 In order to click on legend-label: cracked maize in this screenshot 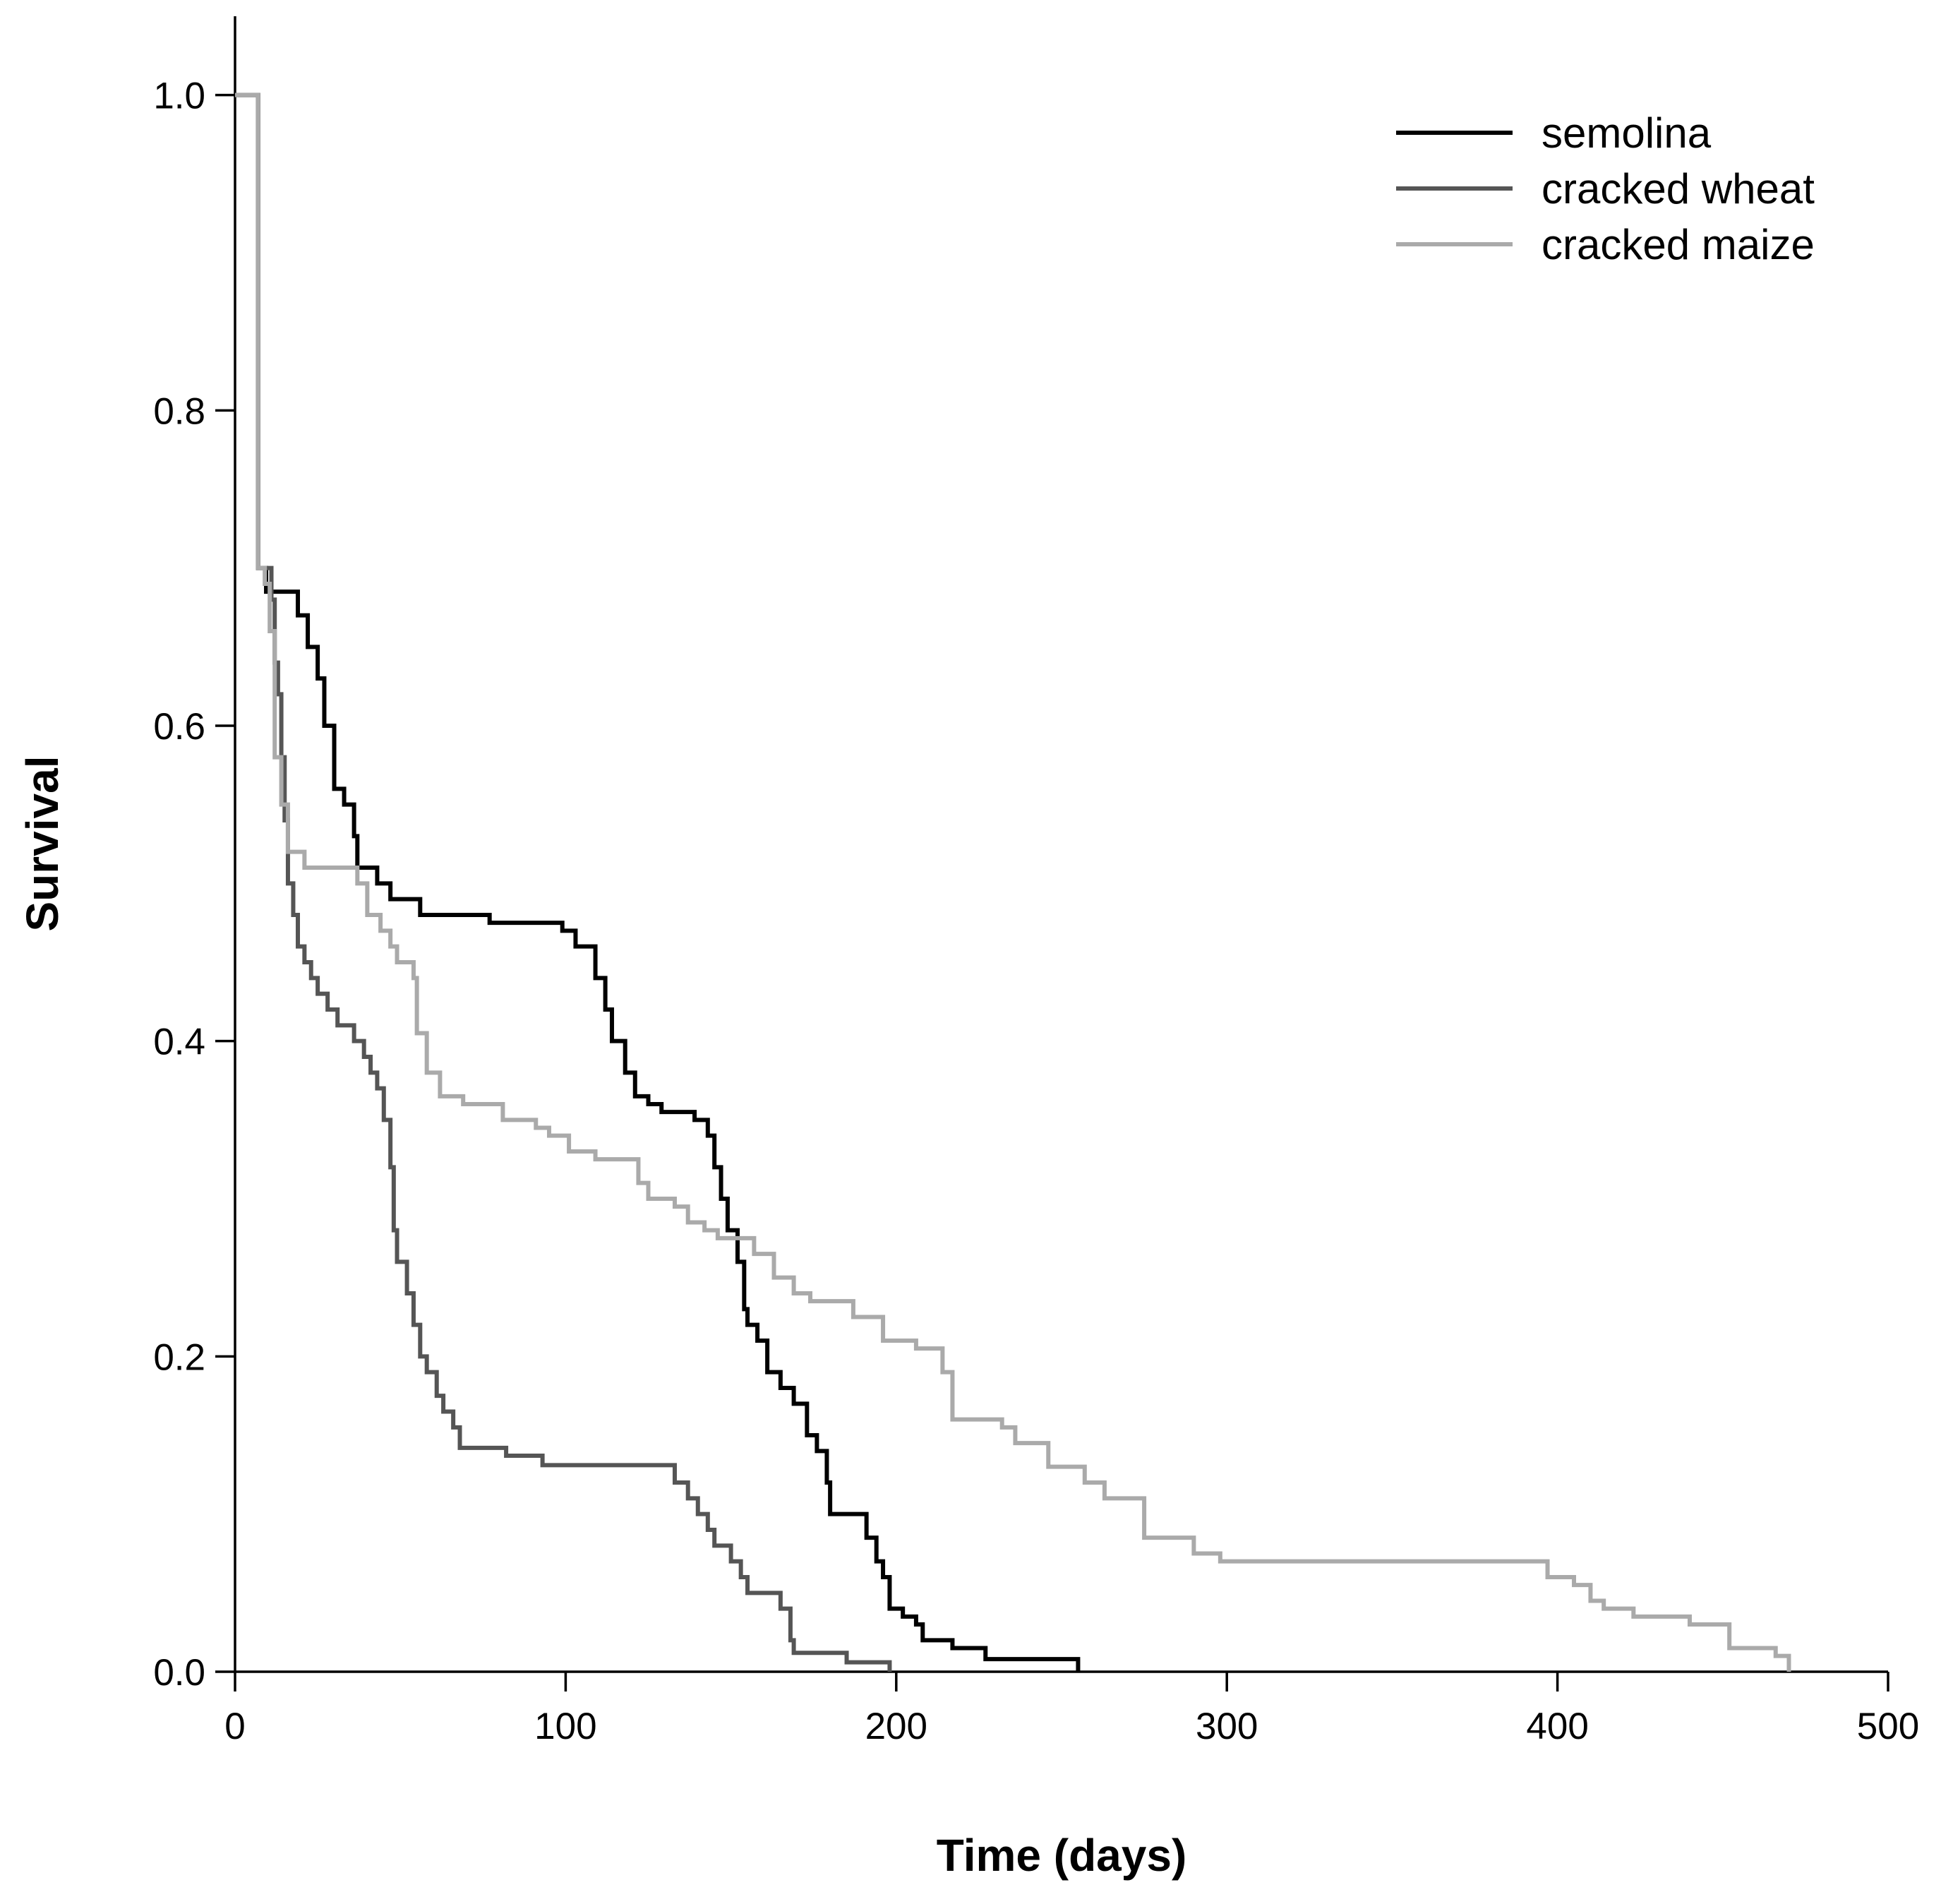, I will do `click(1678, 244)`.